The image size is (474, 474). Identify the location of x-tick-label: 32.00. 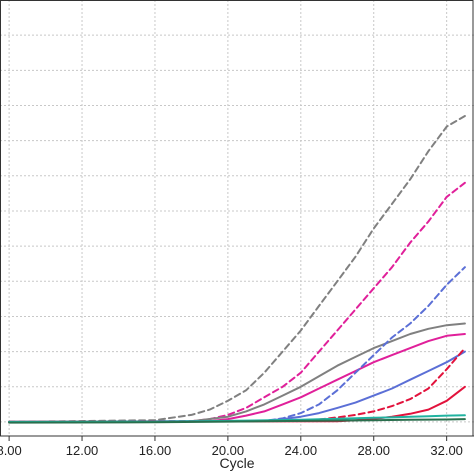
(446, 450).